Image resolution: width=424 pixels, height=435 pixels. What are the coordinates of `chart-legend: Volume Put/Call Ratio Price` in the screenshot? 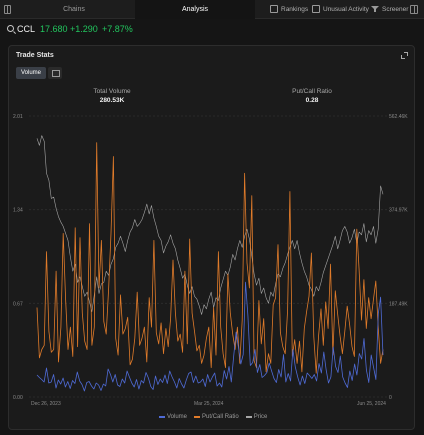 It's located at (213, 417).